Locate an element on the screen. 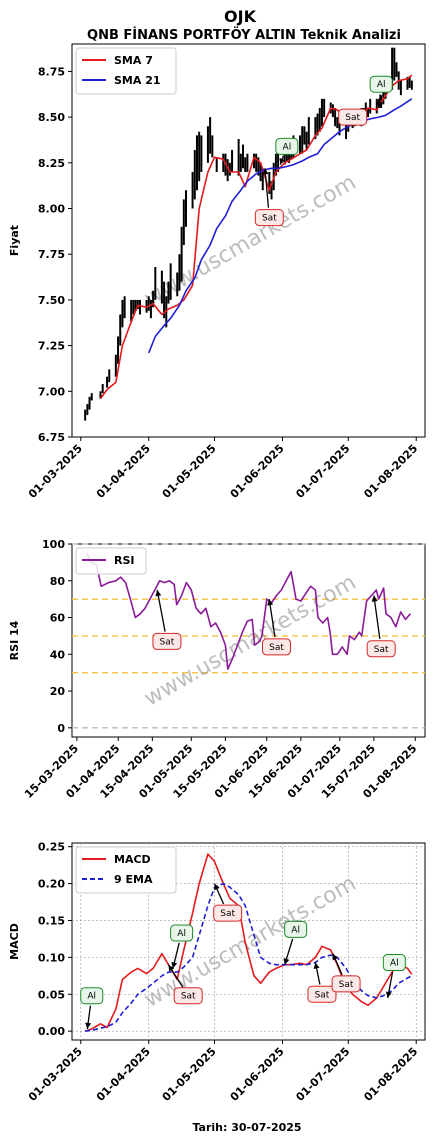 The width and height of the screenshot is (440, 1142). y-tick-label: 8.25 is located at coordinates (51, 163).